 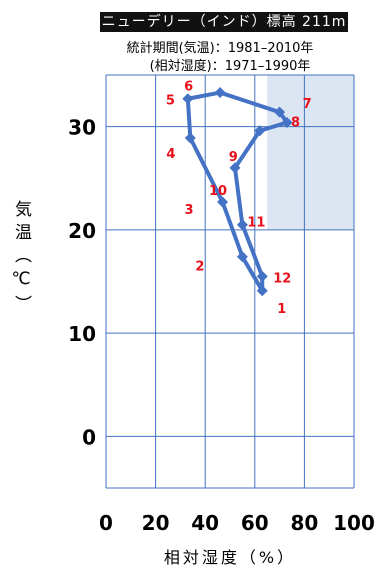 What do you see at coordinates (106, 523) in the screenshot?
I see `x-tick-label: 0` at bounding box center [106, 523].